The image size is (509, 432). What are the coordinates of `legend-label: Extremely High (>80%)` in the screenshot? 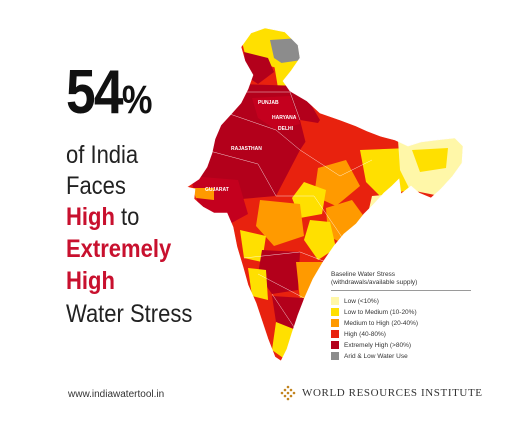 It's located at (378, 345).